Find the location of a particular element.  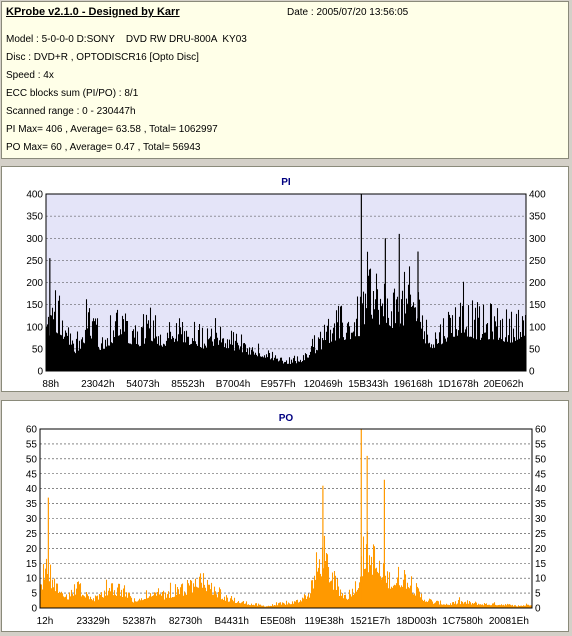

y-tick-label: 350 is located at coordinates (34, 217).